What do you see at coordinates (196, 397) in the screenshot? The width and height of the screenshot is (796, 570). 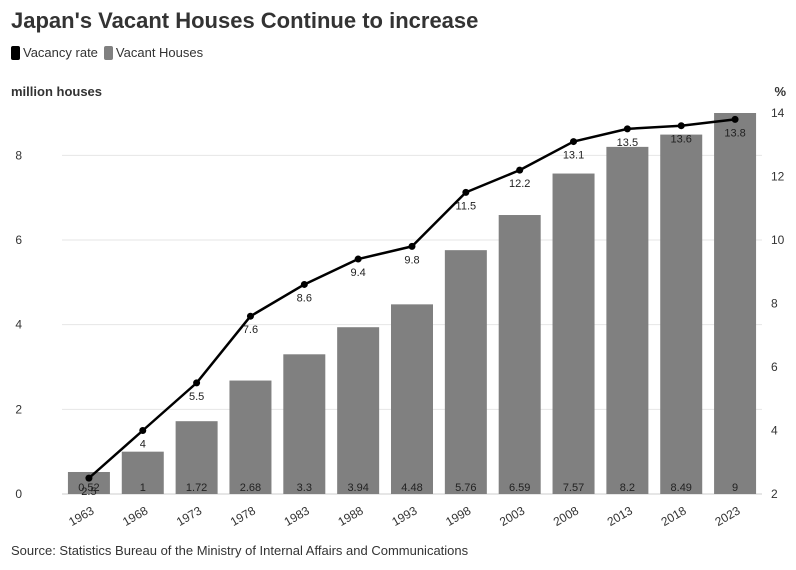 I see `line-value-label: 5.5` at bounding box center [196, 397].